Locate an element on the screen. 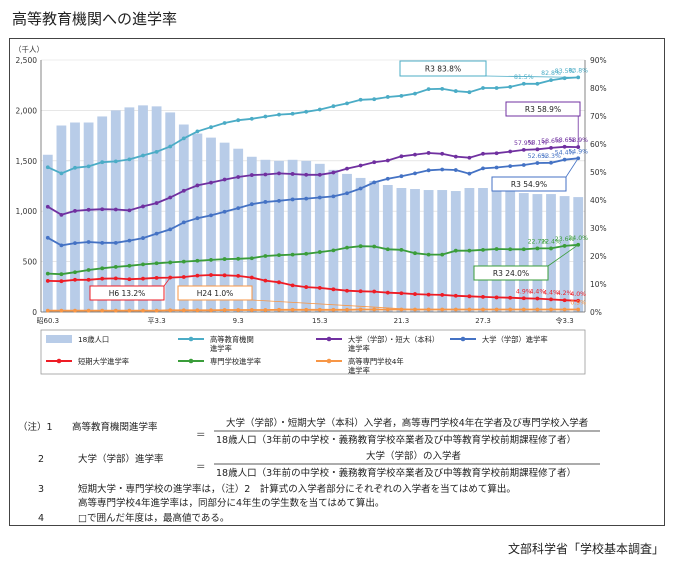  y-right-tick-label: 70% is located at coordinates (598, 116).